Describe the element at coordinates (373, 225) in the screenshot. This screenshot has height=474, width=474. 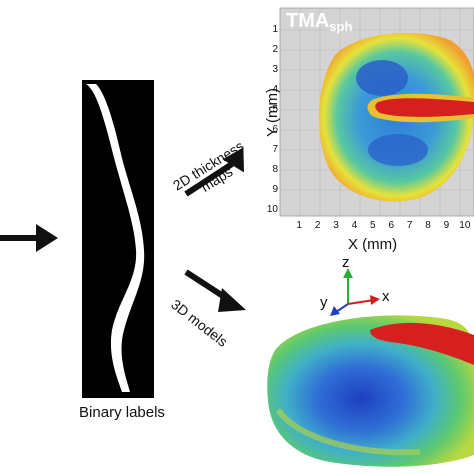
I see `x-tick: 5` at that location.